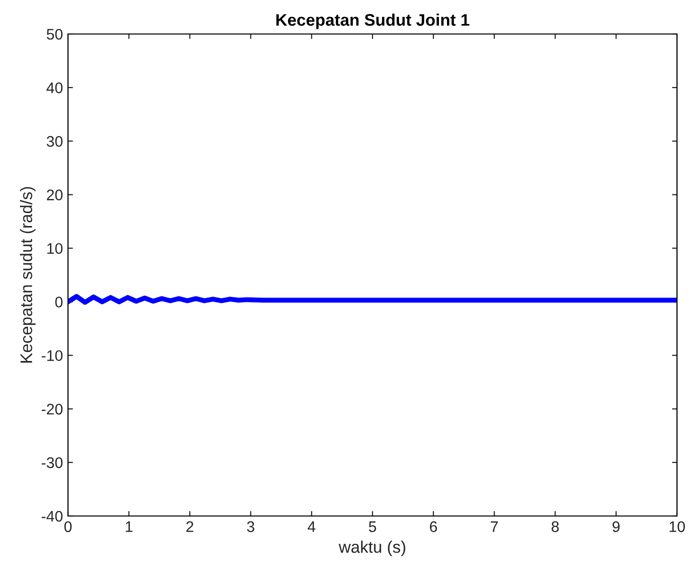 The width and height of the screenshot is (689, 572). Describe the element at coordinates (52, 462) in the screenshot. I see `y-tick-label: -30` at that location.